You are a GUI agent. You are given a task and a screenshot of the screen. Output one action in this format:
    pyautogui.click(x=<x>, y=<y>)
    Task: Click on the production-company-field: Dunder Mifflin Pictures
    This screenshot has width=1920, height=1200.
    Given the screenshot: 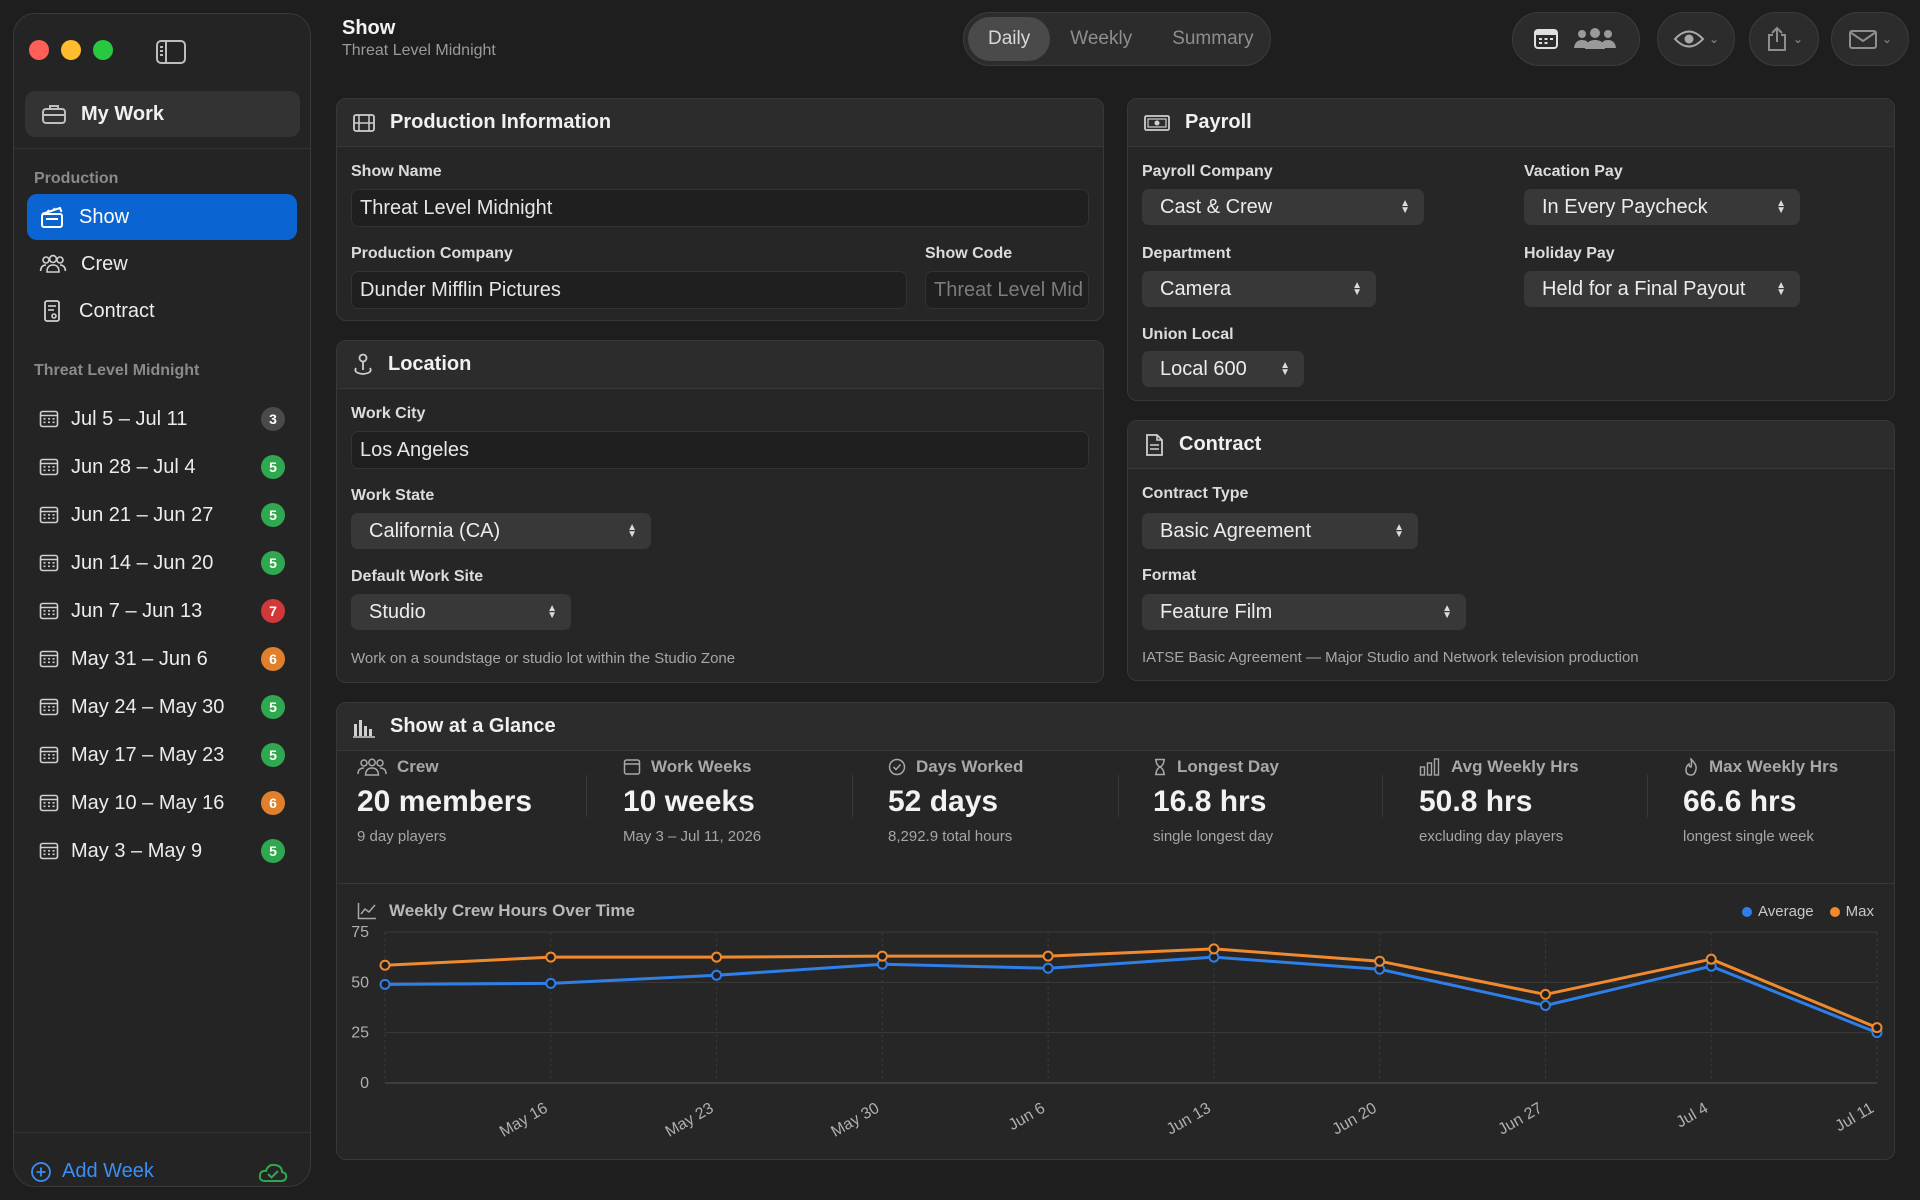 What is the action you would take?
    pyautogui.click(x=629, y=290)
    